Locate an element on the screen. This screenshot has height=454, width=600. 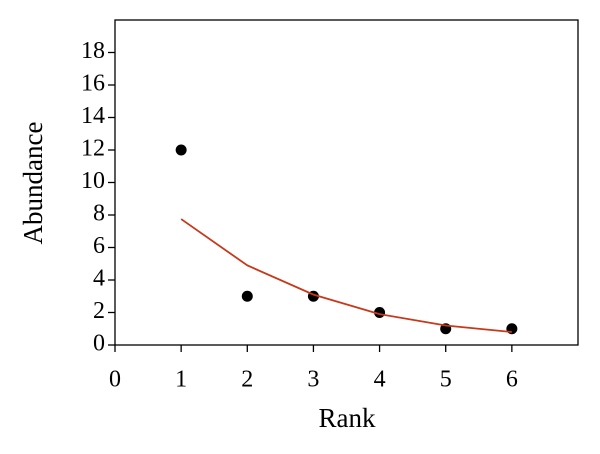
y-tick-label: 12 is located at coordinates (93, 149).